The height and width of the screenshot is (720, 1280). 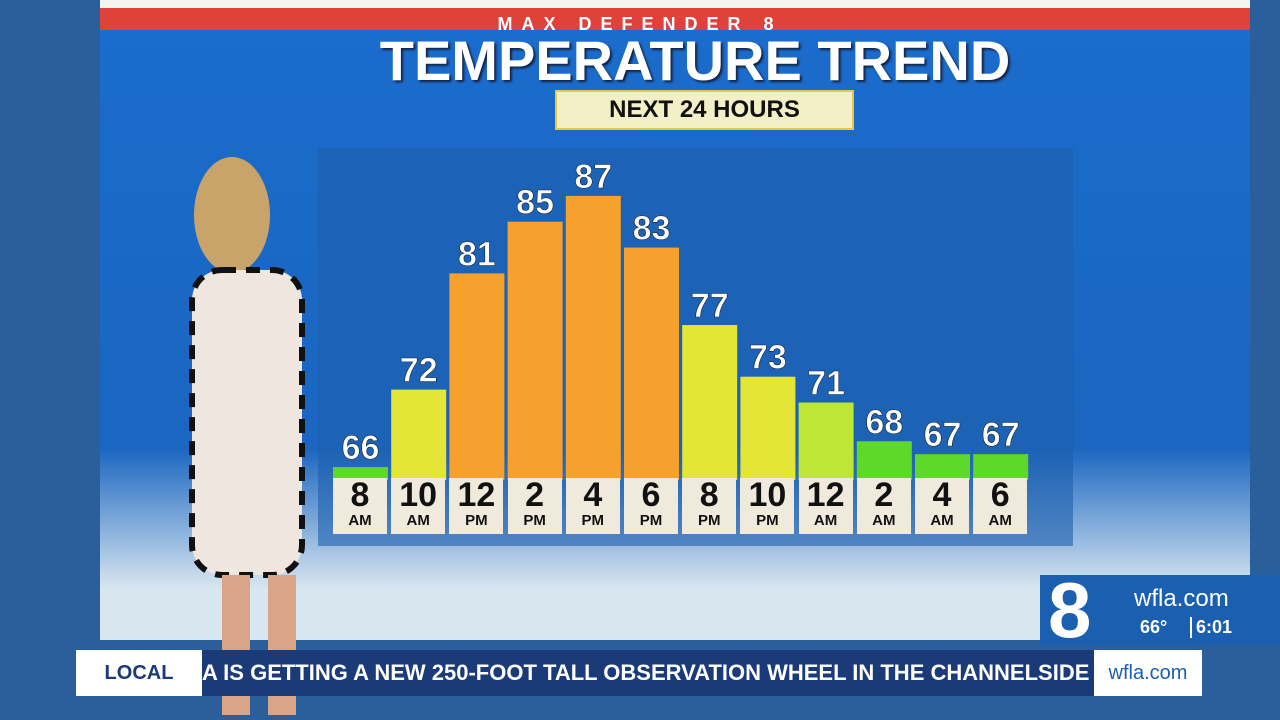 I want to click on ticker-band, so click(x=639, y=673).